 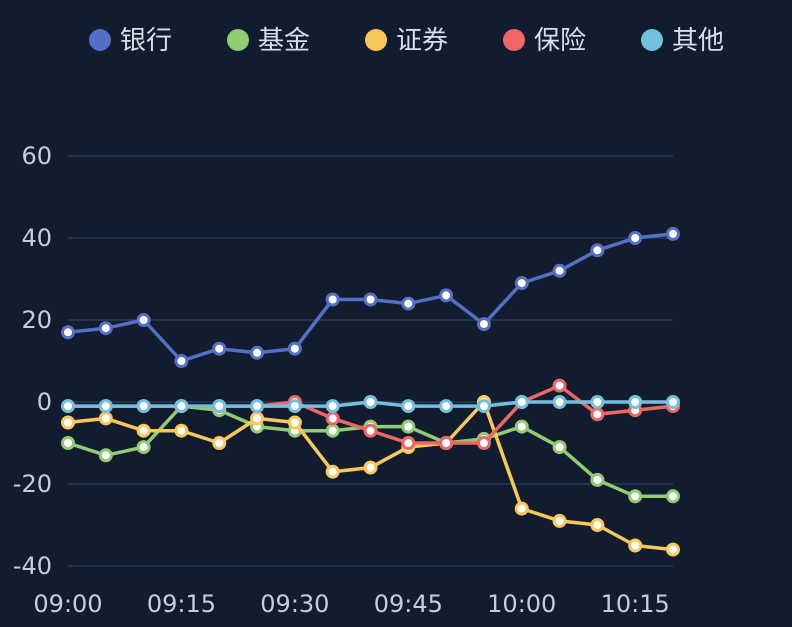 I want to click on legend-label: 银行, so click(x=146, y=41).